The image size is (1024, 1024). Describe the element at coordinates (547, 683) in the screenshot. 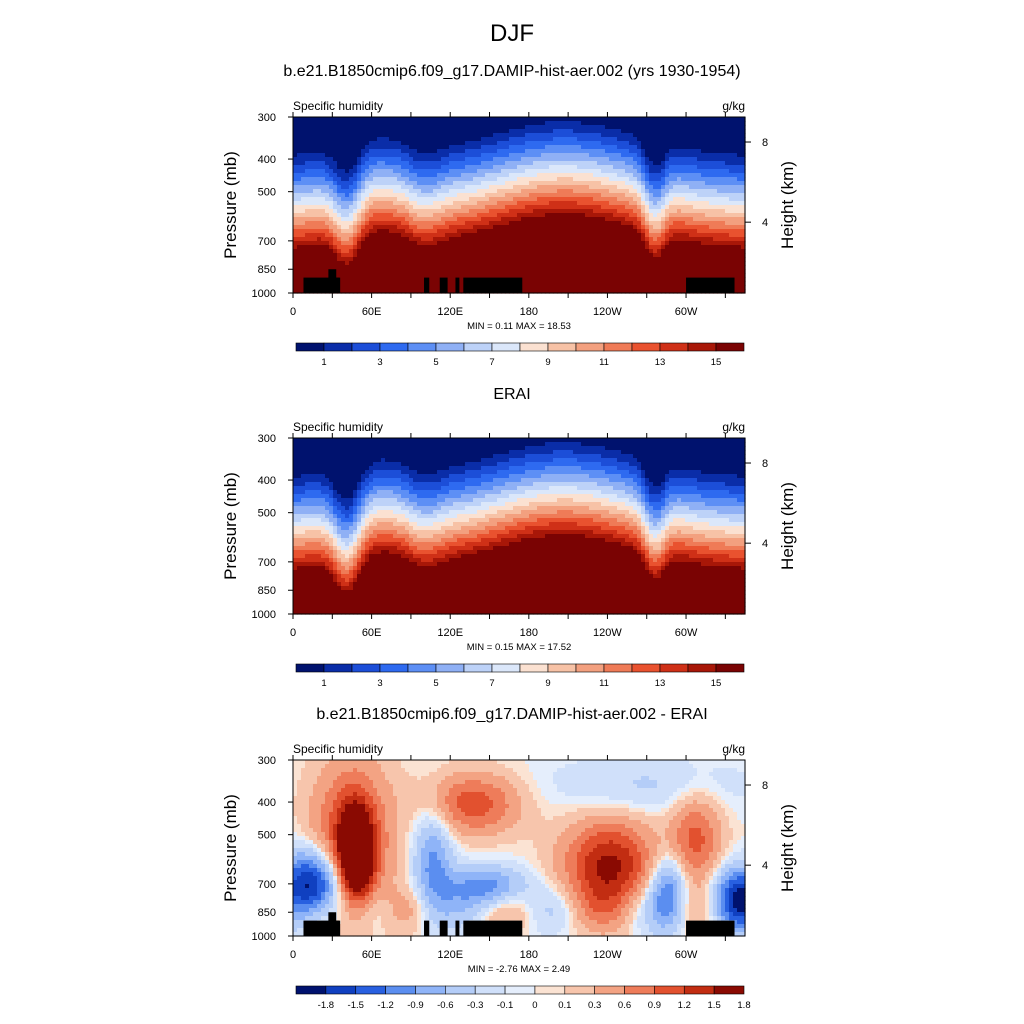

I see `colorbar-label: 9` at that location.